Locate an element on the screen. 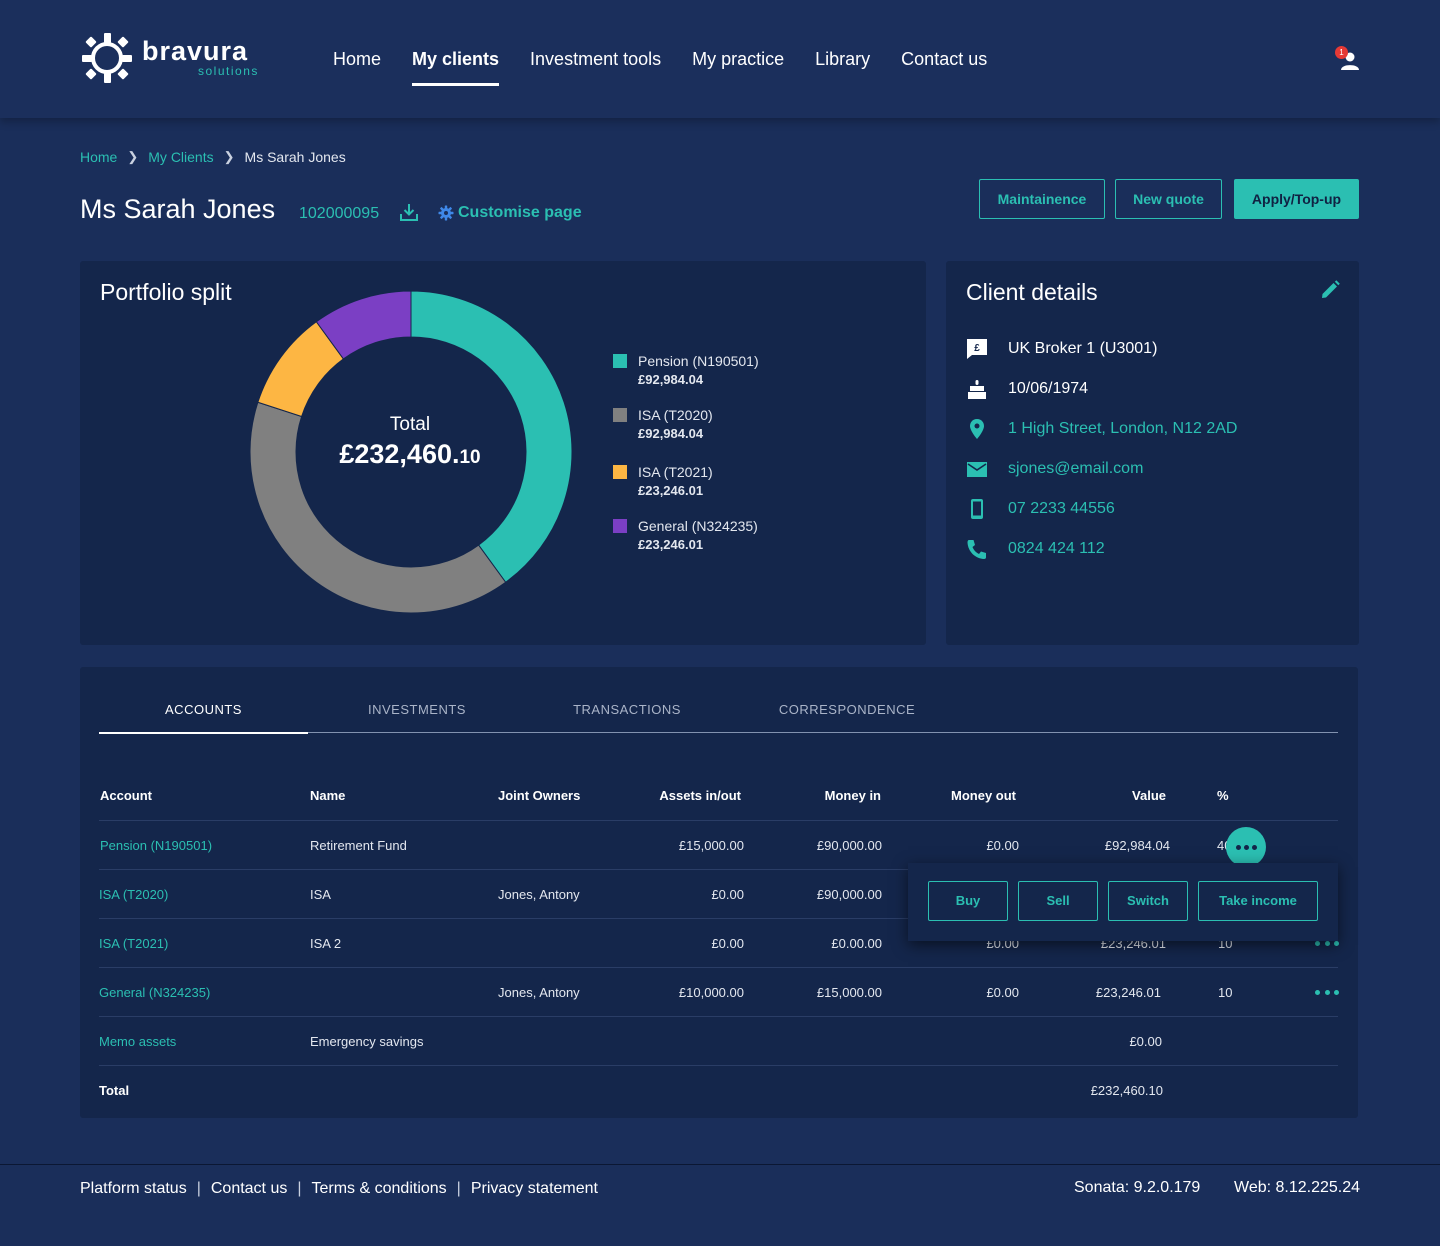  nav-my-practice: My practice is located at coordinates (738, 59).